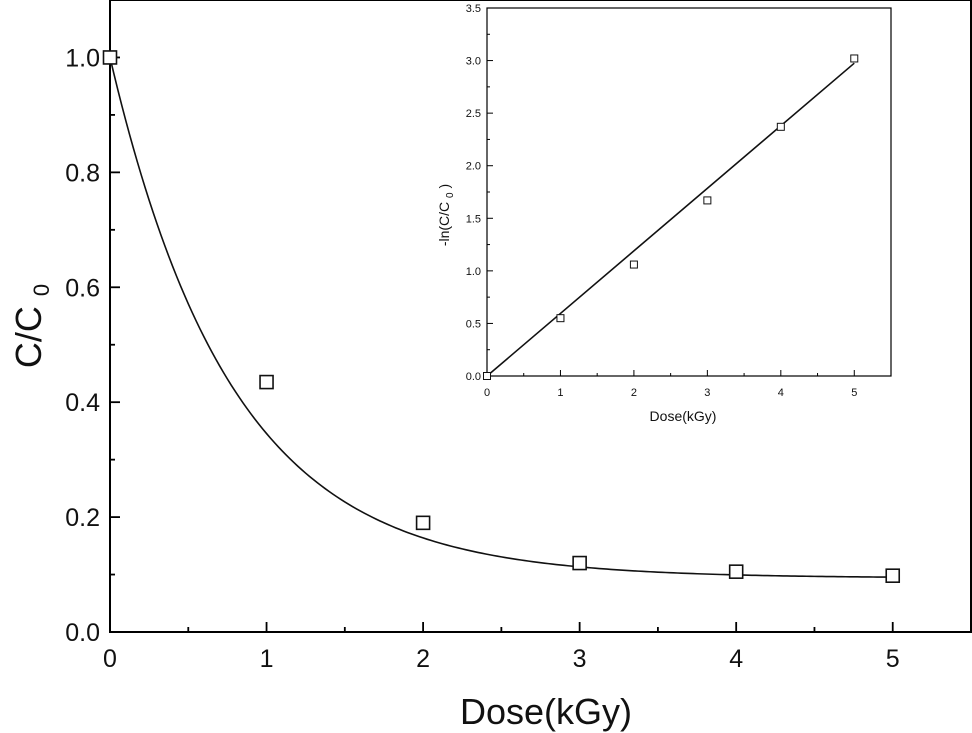 The image size is (972, 733). I want to click on inset-y-axis-label-subscript: 0, so click(450, 195).